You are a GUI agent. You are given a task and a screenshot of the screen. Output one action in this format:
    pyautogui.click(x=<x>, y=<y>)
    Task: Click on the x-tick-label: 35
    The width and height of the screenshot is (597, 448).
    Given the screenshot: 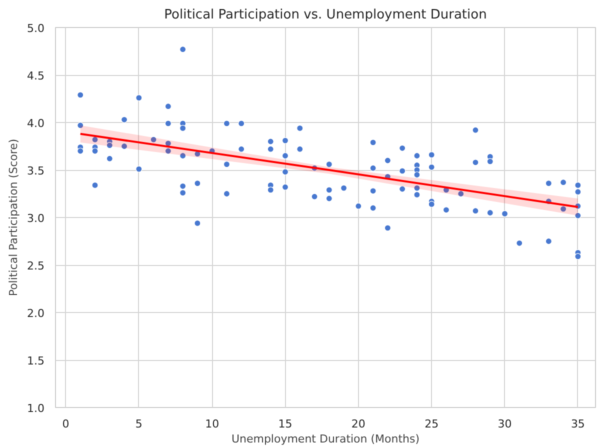 What is the action you would take?
    pyautogui.click(x=577, y=424)
    